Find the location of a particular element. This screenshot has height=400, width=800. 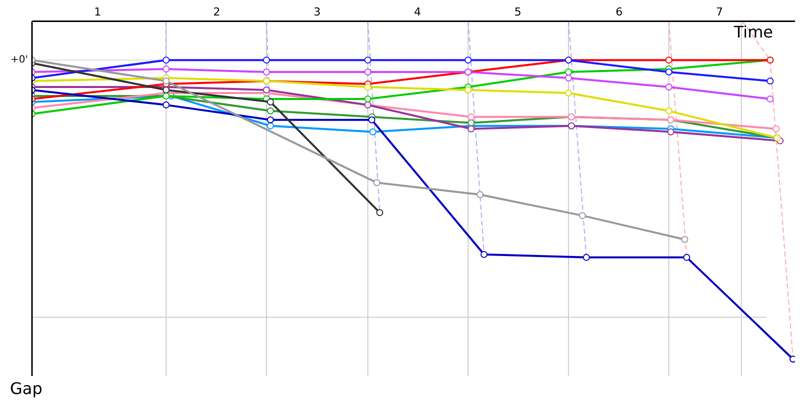

x-axis-title: Time is located at coordinates (752, 32).